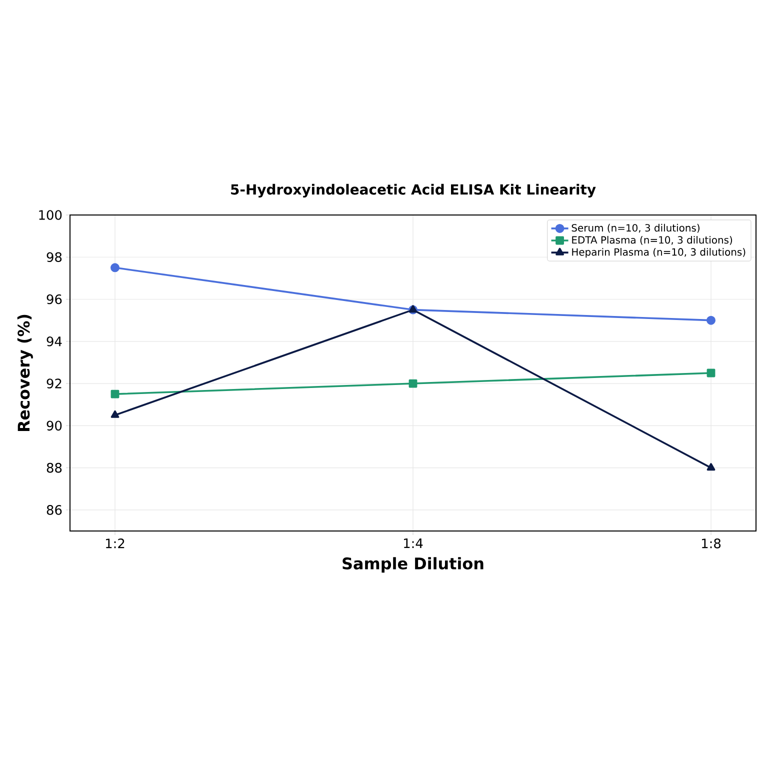  I want to click on x-tick-label: 1:2, so click(115, 543).